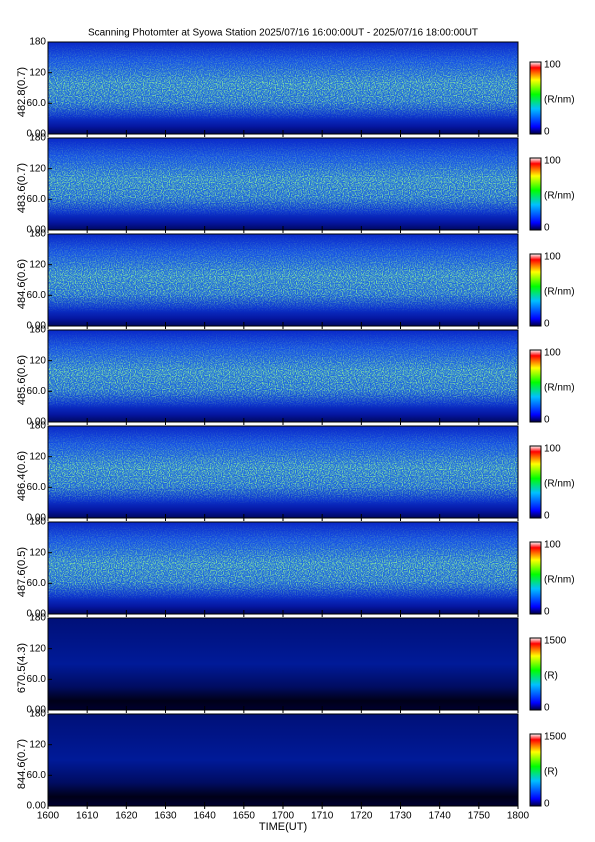  I want to click on x-tick-label: 1640, so click(205, 816).